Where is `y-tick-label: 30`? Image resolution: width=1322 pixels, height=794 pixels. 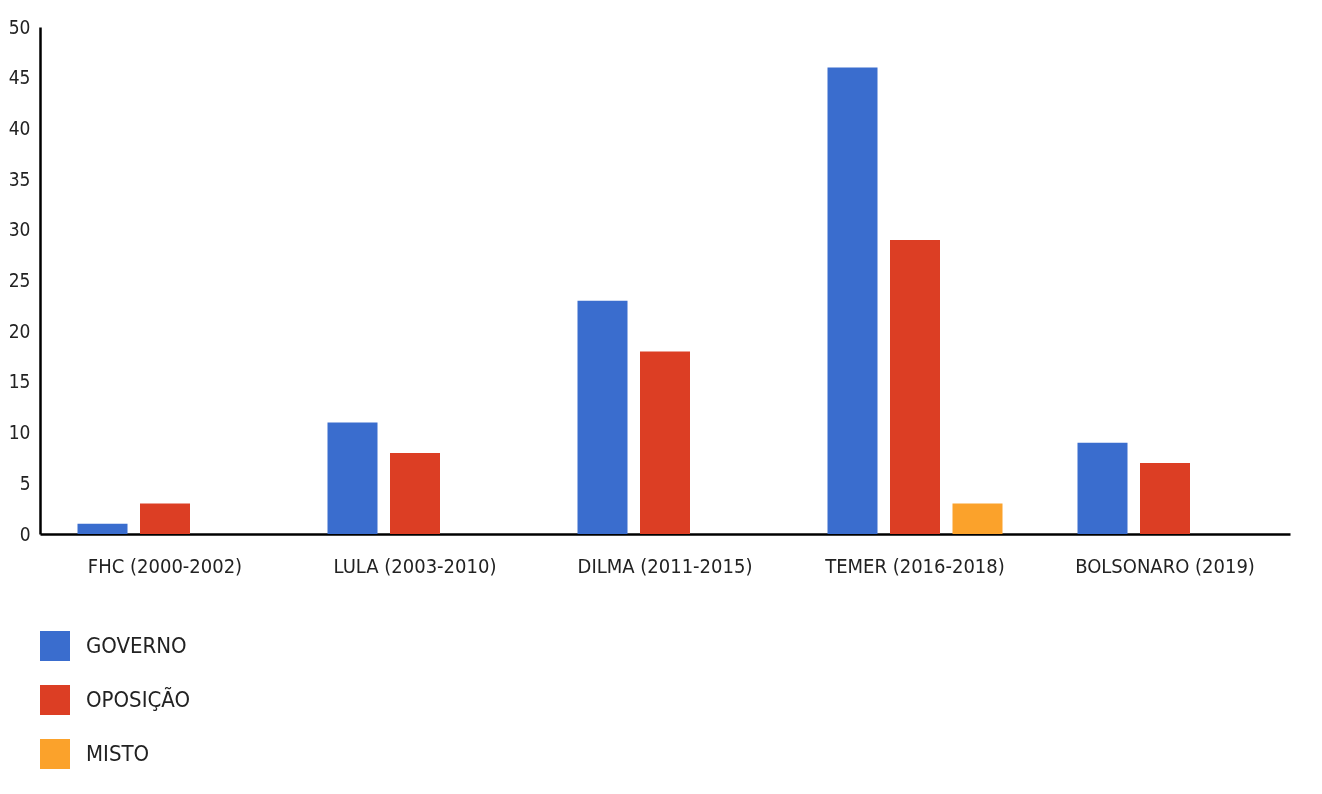
y-tick-label: 30 is located at coordinates (19, 229).